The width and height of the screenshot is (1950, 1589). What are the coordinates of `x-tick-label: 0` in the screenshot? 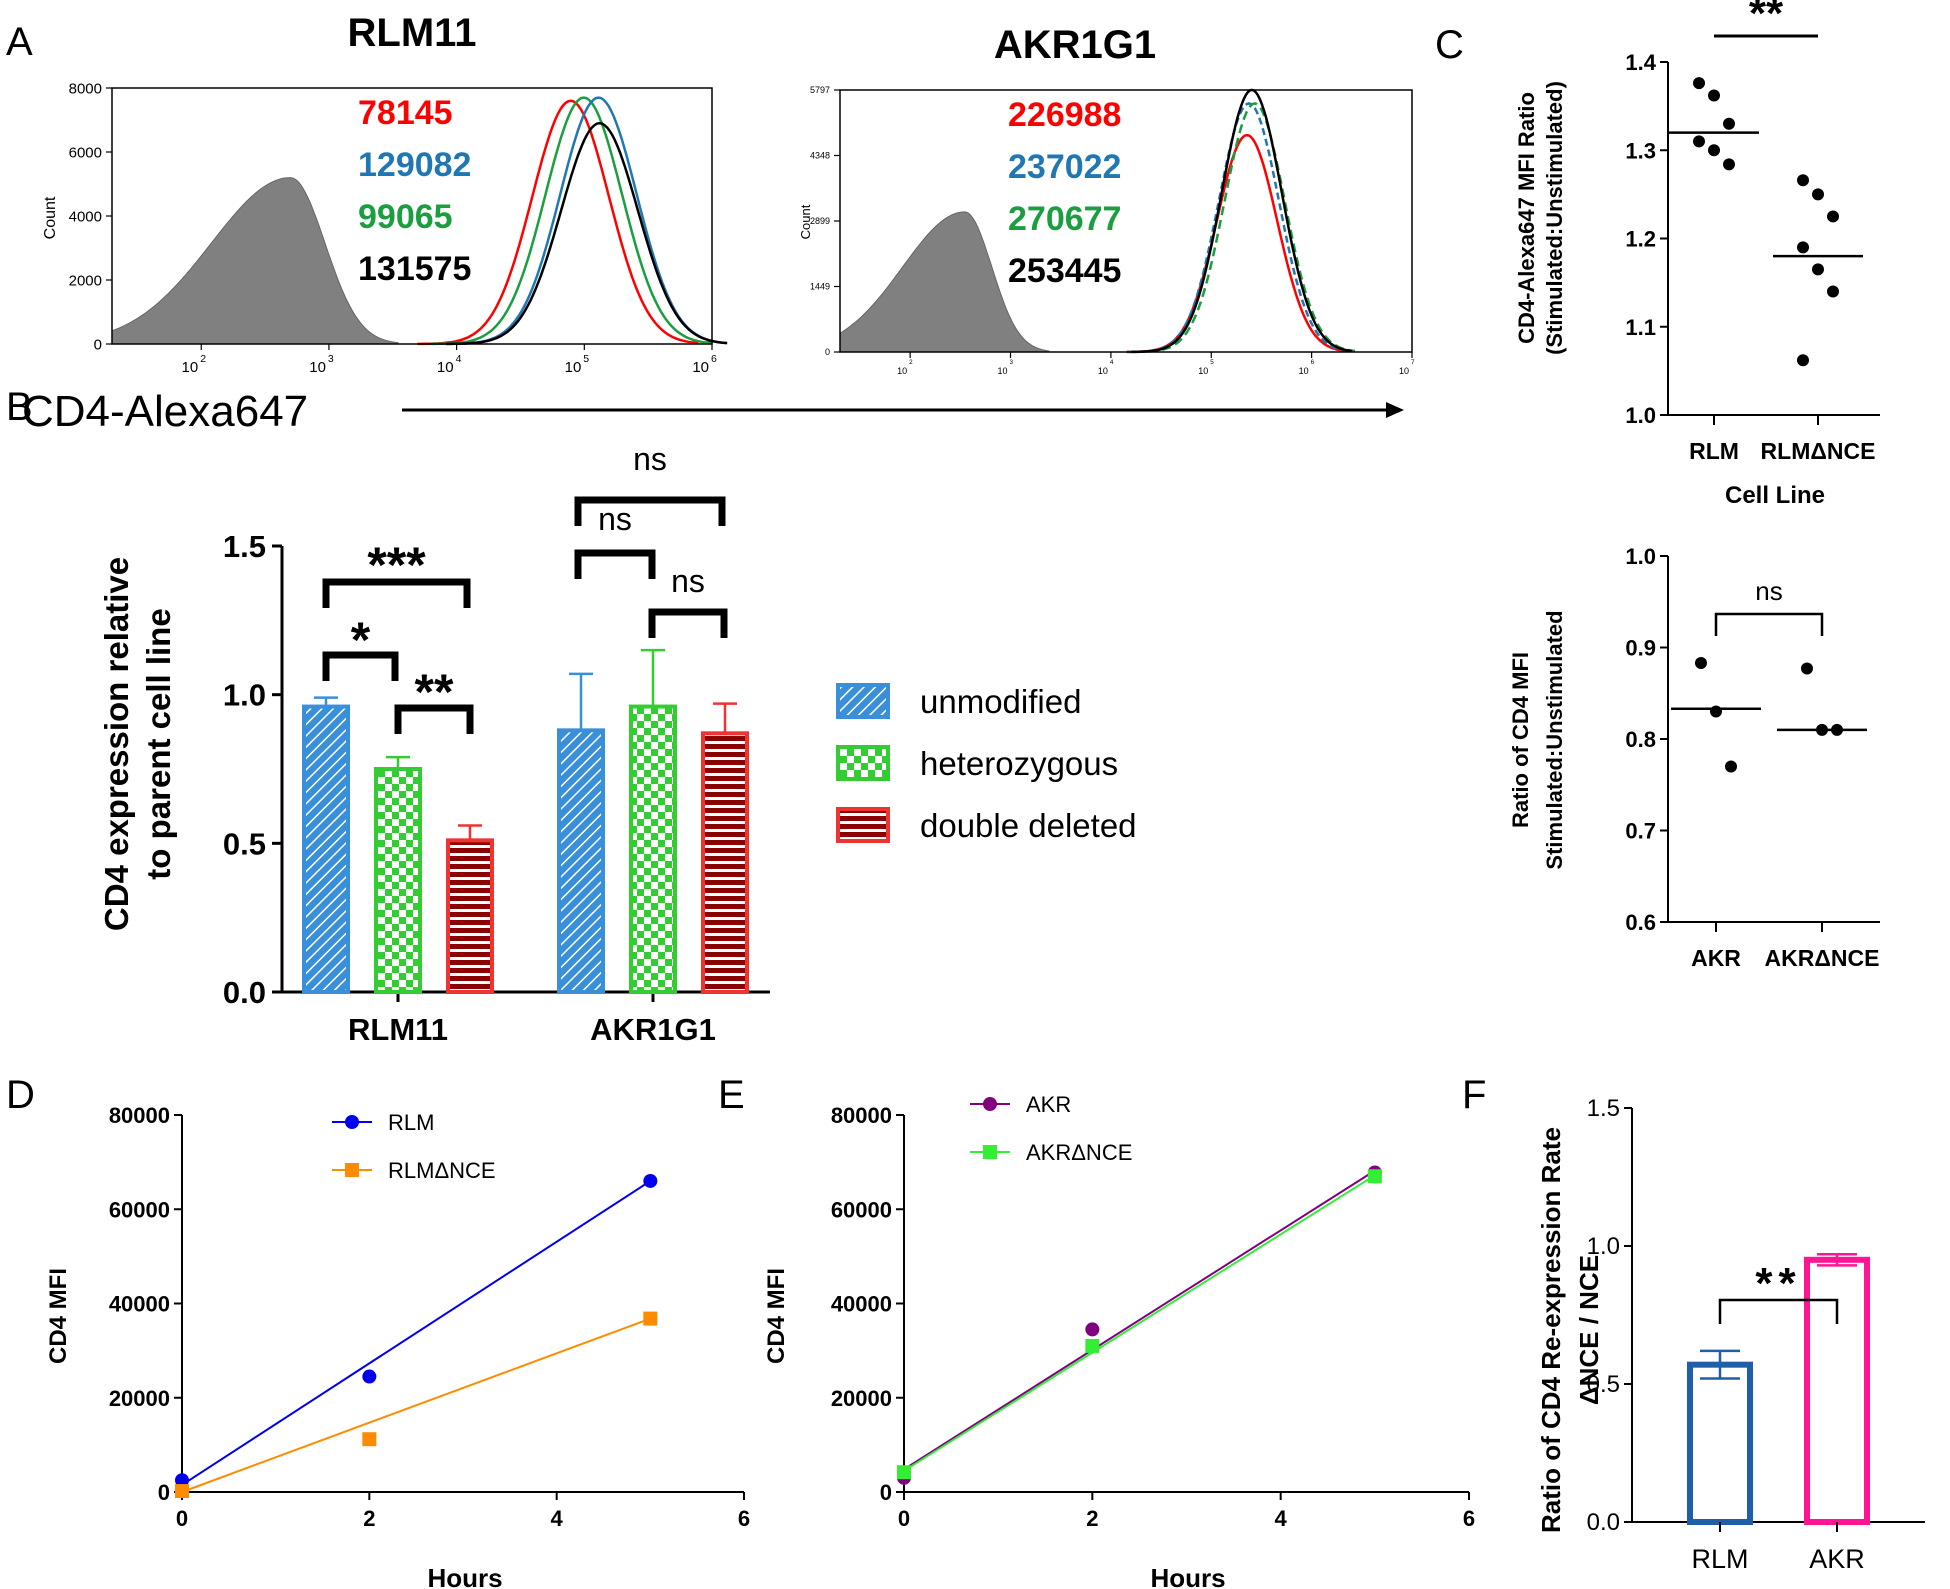 It's located at (904, 1518).